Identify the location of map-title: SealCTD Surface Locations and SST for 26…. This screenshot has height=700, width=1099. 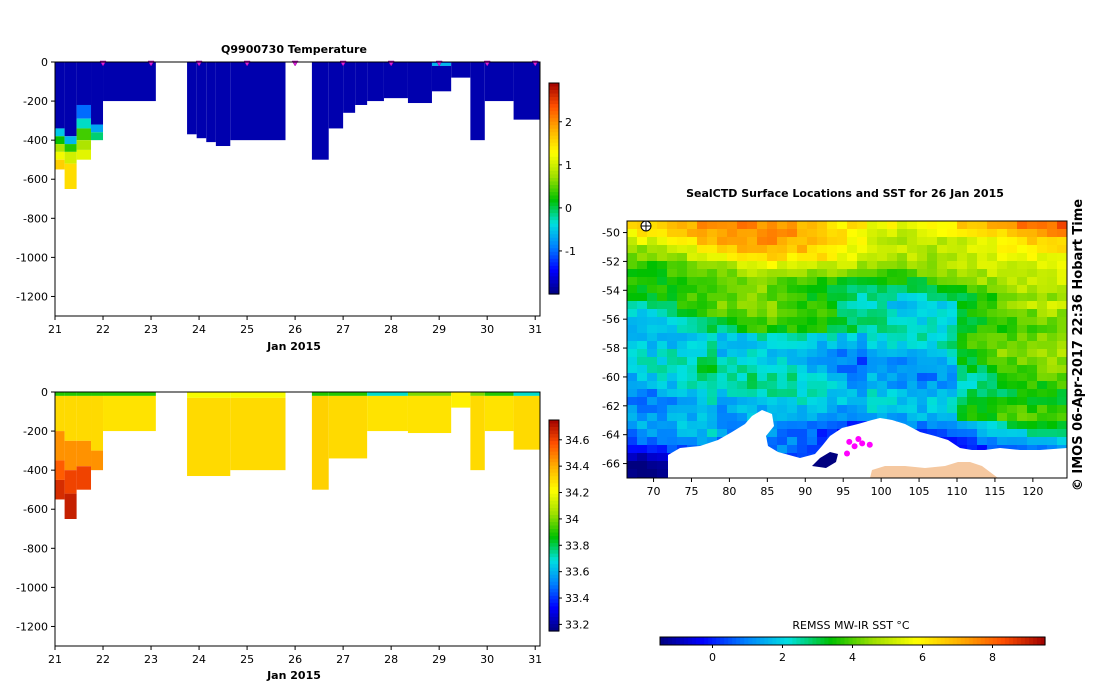
(845, 193).